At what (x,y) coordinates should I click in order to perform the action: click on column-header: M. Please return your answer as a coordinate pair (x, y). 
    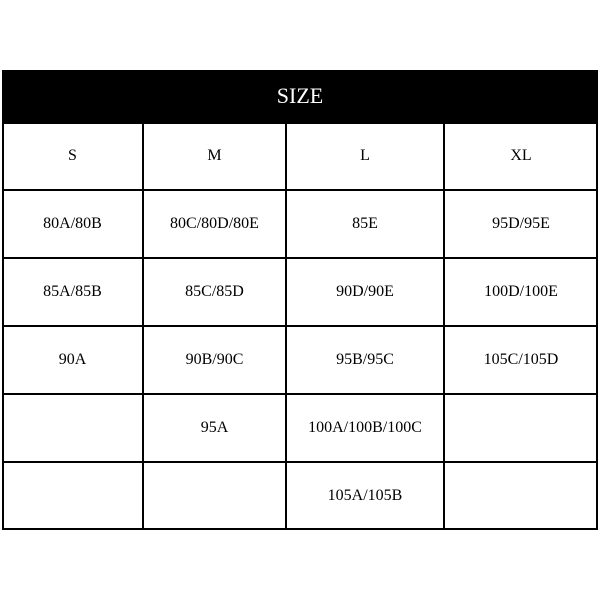
    Looking at the image, I should click on (214, 156).